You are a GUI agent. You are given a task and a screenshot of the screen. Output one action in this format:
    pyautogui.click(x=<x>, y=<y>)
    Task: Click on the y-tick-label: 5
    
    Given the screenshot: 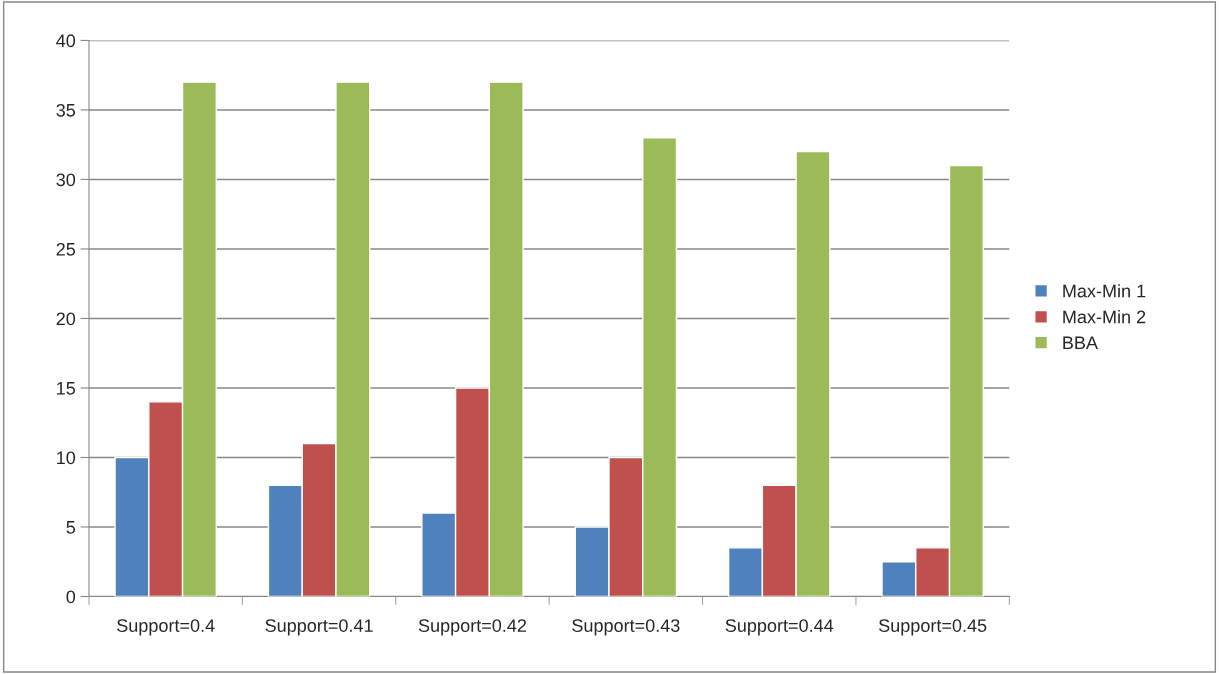 What is the action you would take?
    pyautogui.click(x=71, y=527)
    